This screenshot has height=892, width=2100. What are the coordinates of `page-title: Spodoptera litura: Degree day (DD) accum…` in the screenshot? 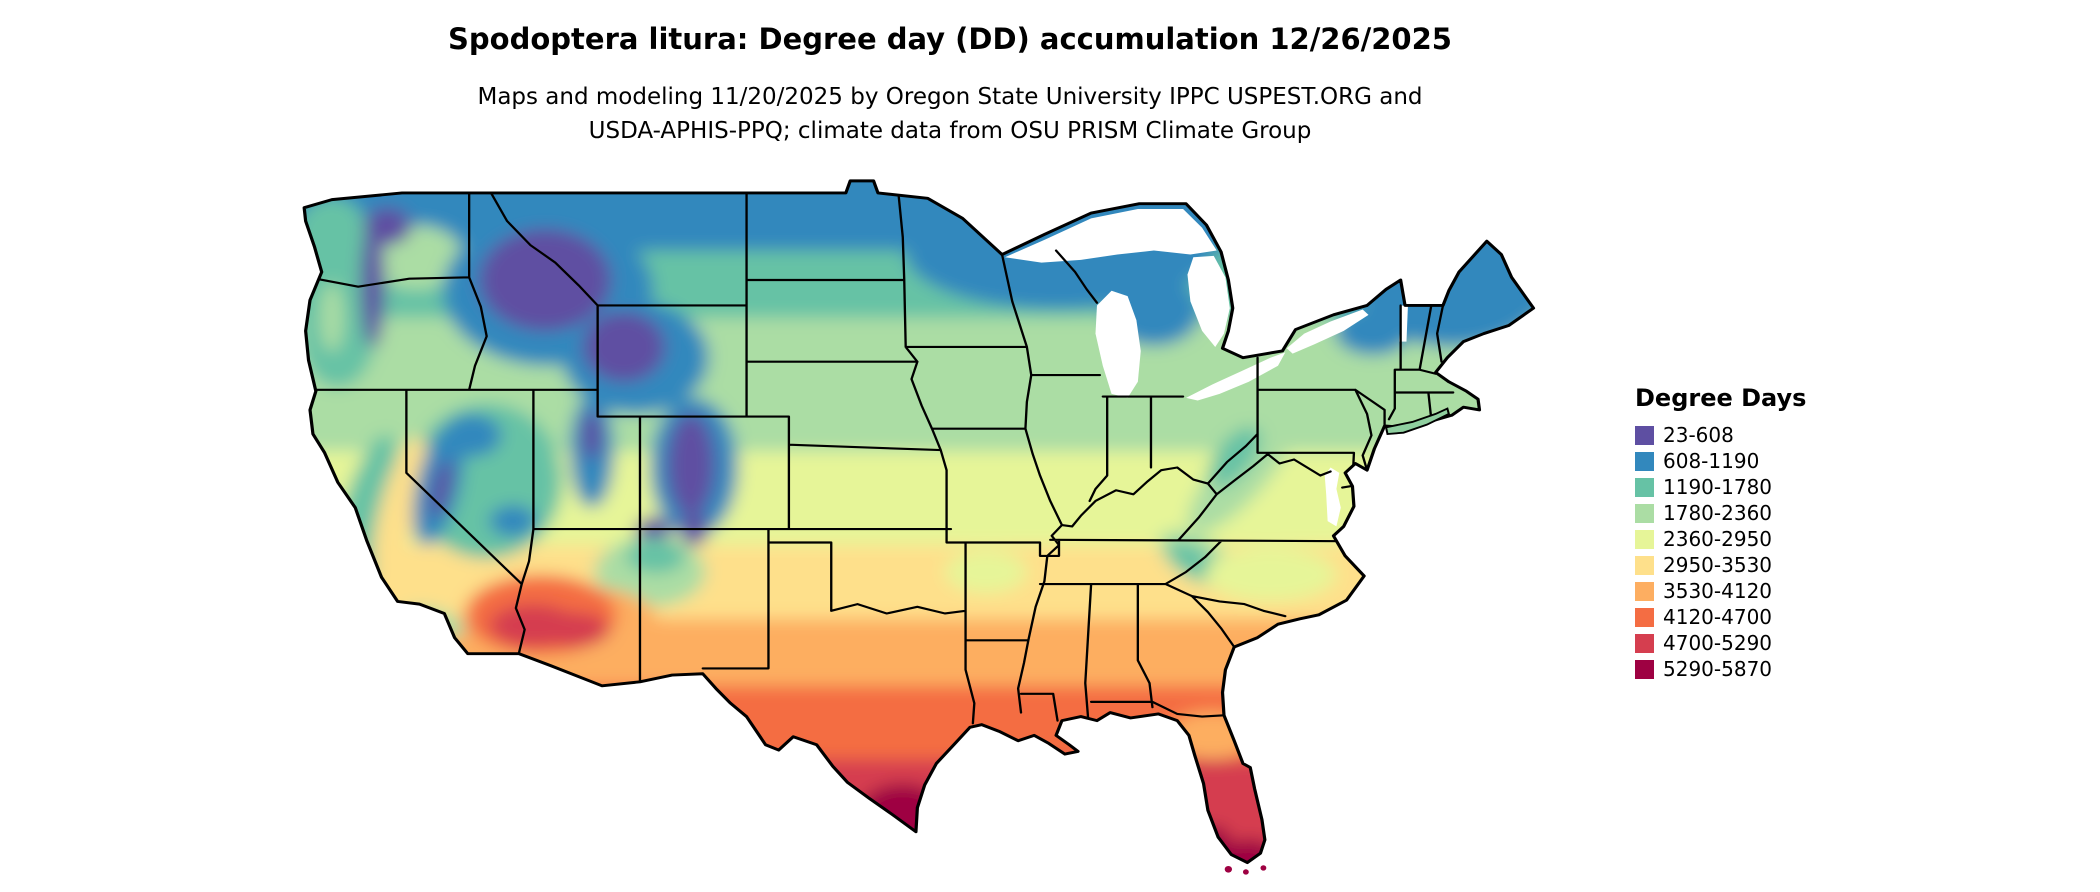 It's located at (950, 39).